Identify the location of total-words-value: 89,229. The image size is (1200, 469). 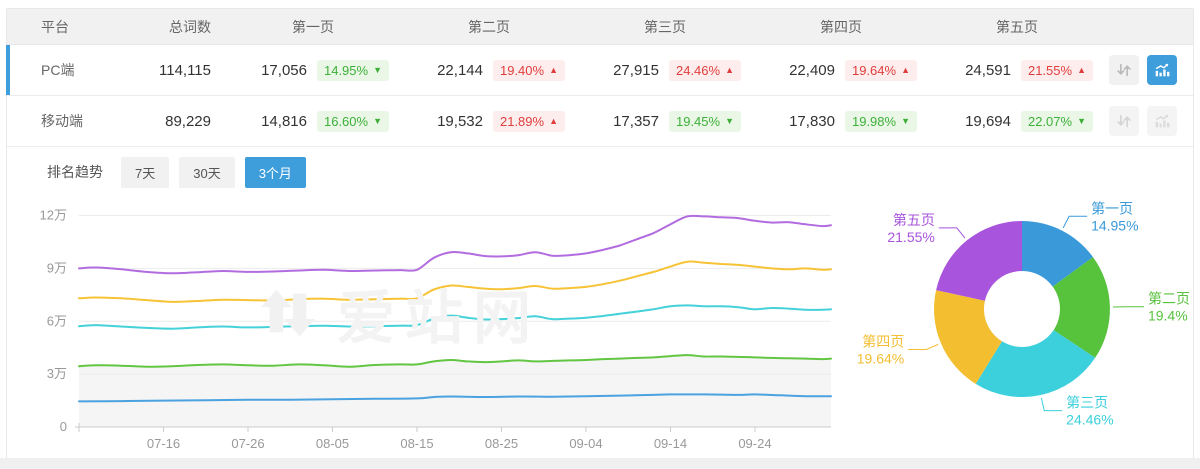
(188, 121).